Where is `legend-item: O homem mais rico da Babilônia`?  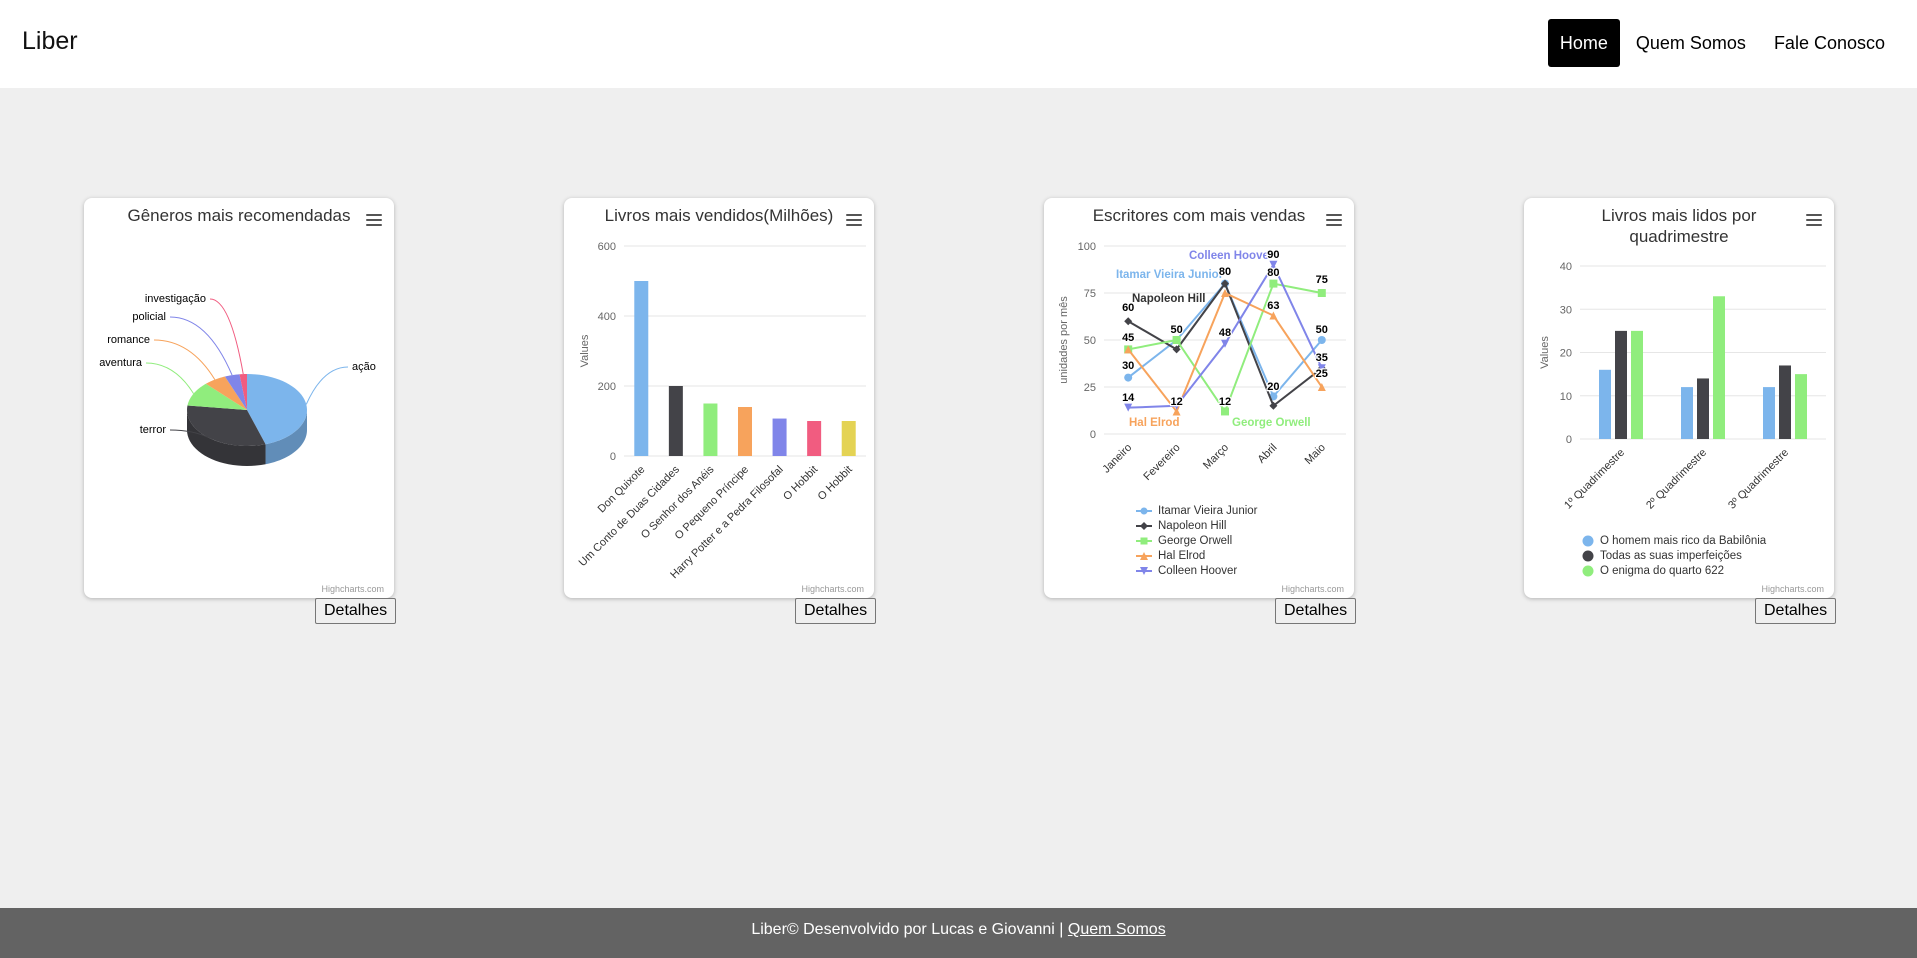 legend-item: O homem mais rico da Babilônia is located at coordinates (1674, 540).